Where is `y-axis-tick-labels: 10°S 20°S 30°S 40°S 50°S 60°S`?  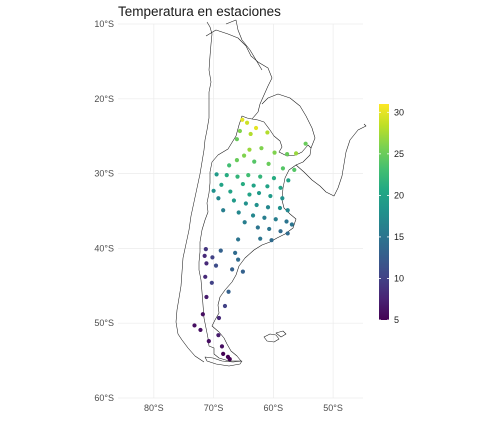
y-axis-tick-labels: 10°S 20°S 30°S 40°S 50°S 60°S is located at coordinates (104, 211).